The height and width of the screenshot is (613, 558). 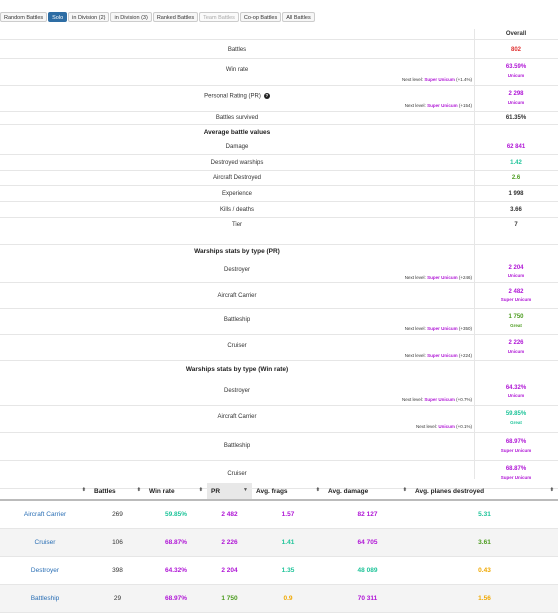 I want to click on column-header-name: ⬍, so click(x=45, y=492).